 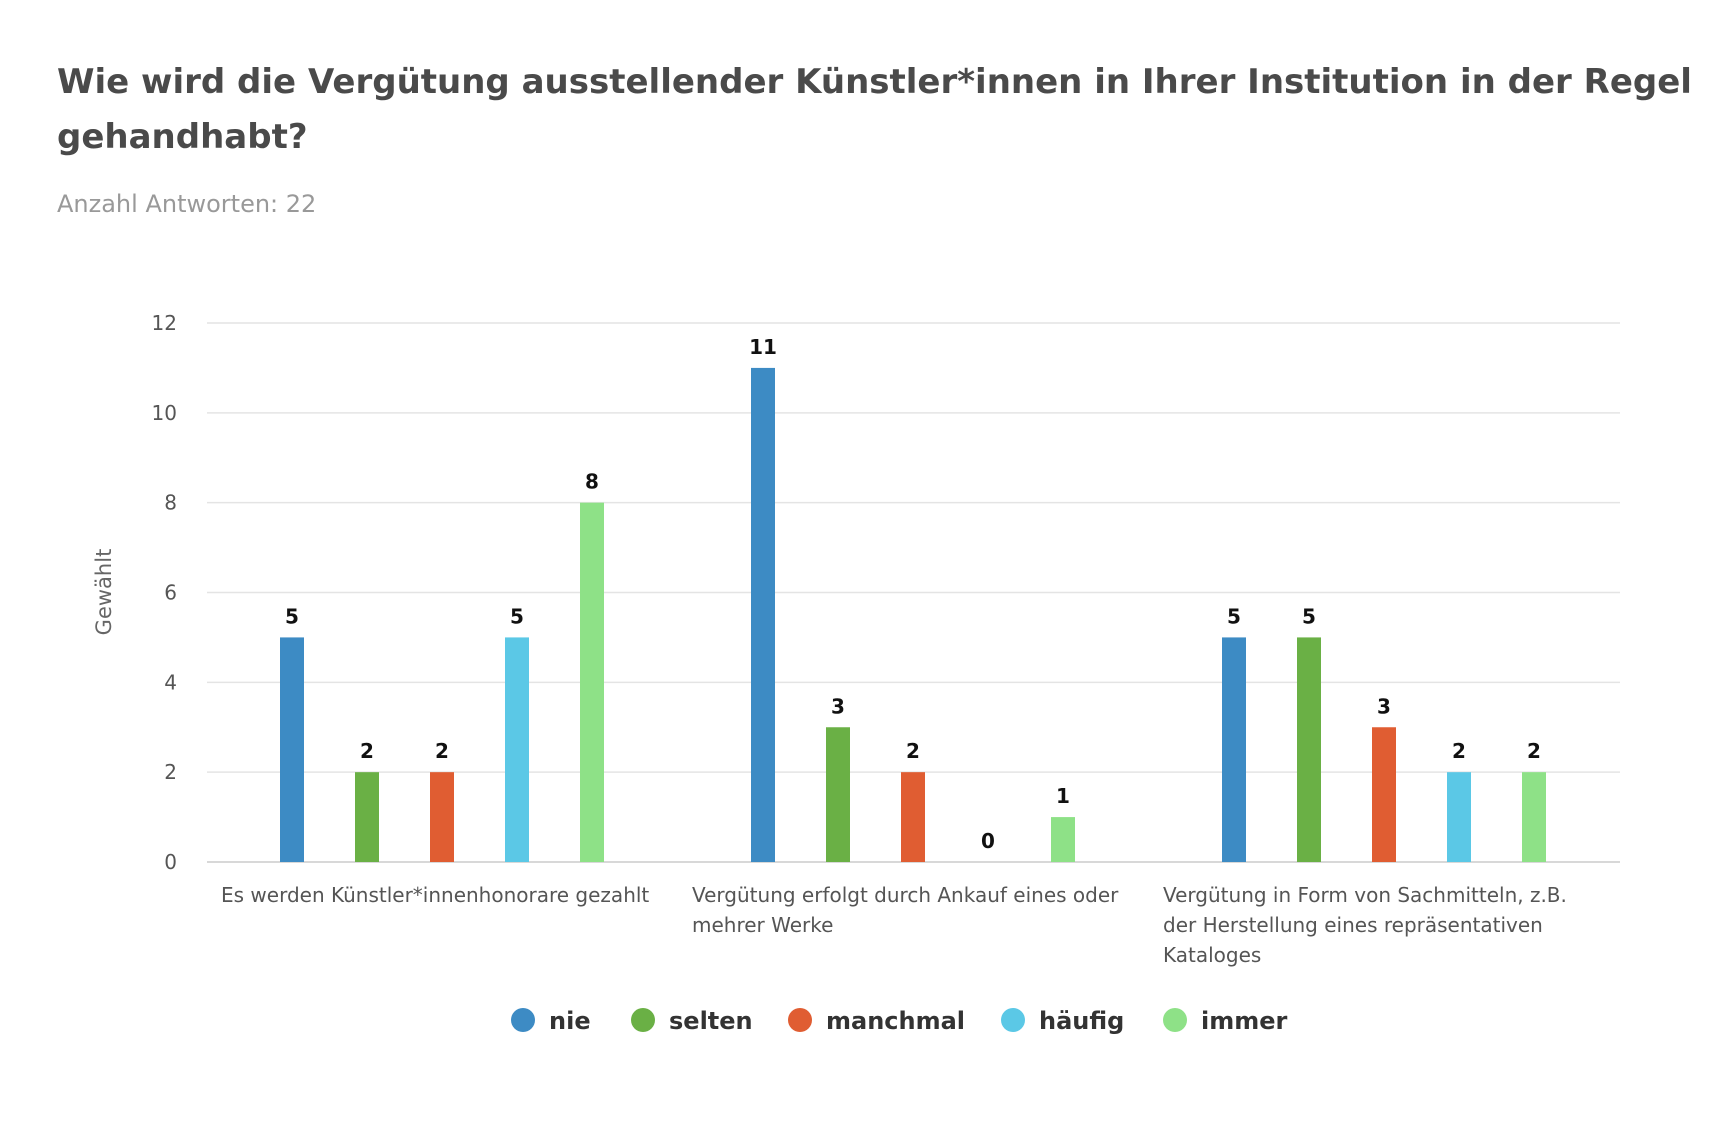 I want to click on legend-item-selten: selten, so click(x=692, y=1021).